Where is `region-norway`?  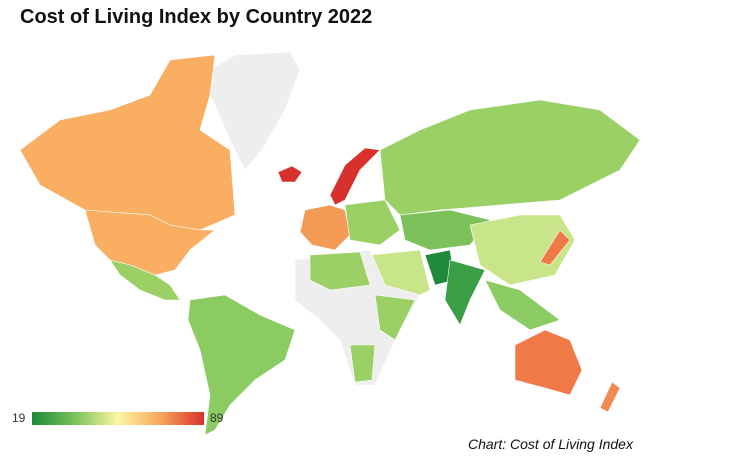 region-norway is located at coordinates (355, 176).